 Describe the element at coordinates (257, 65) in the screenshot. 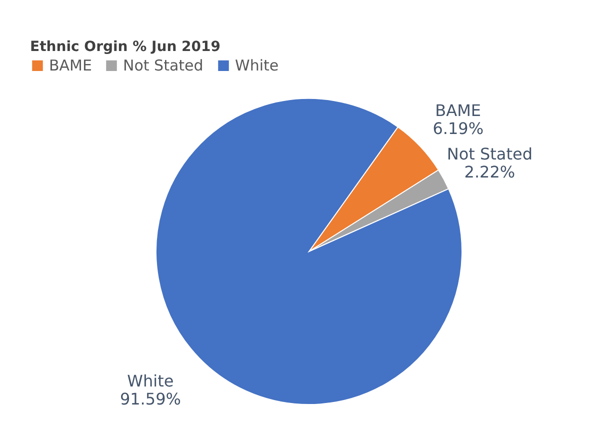

I see `legend-label: White` at that location.